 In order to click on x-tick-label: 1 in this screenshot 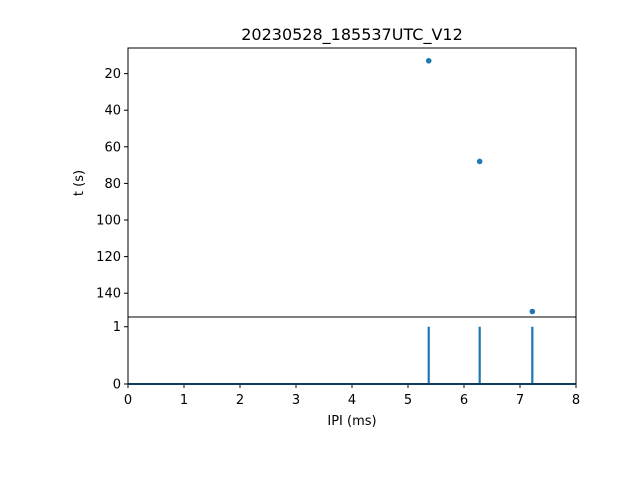, I will do `click(184, 400)`.